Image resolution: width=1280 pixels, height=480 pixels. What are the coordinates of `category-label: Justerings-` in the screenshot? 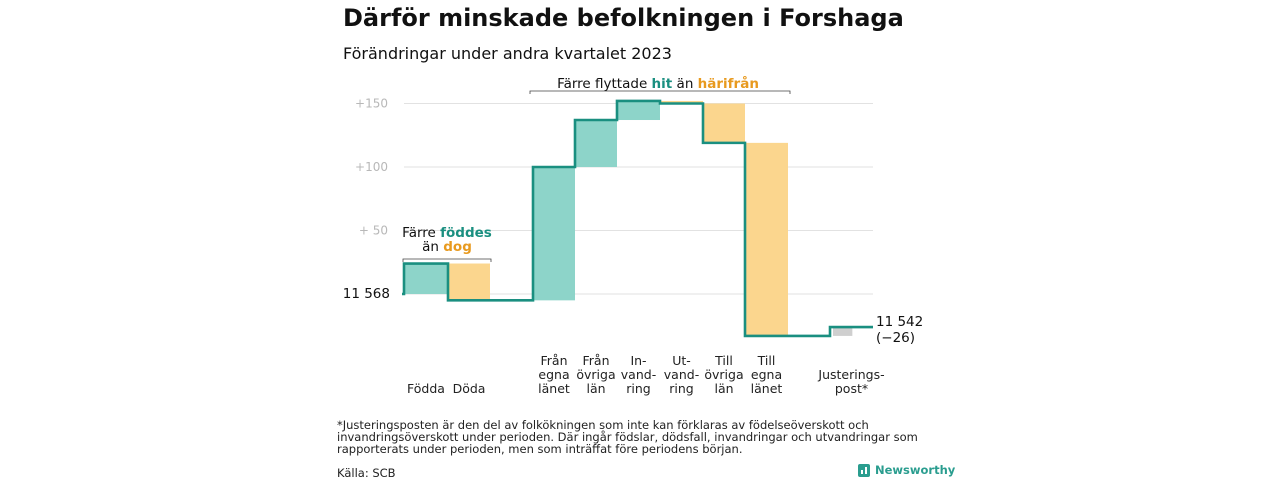 It's located at (850, 374).